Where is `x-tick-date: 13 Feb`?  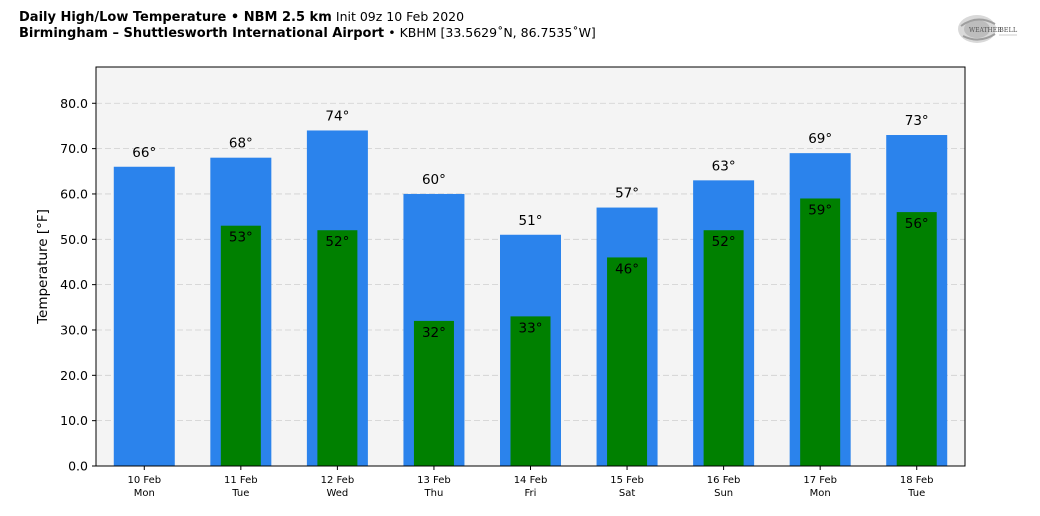 x-tick-date: 13 Feb is located at coordinates (434, 480).